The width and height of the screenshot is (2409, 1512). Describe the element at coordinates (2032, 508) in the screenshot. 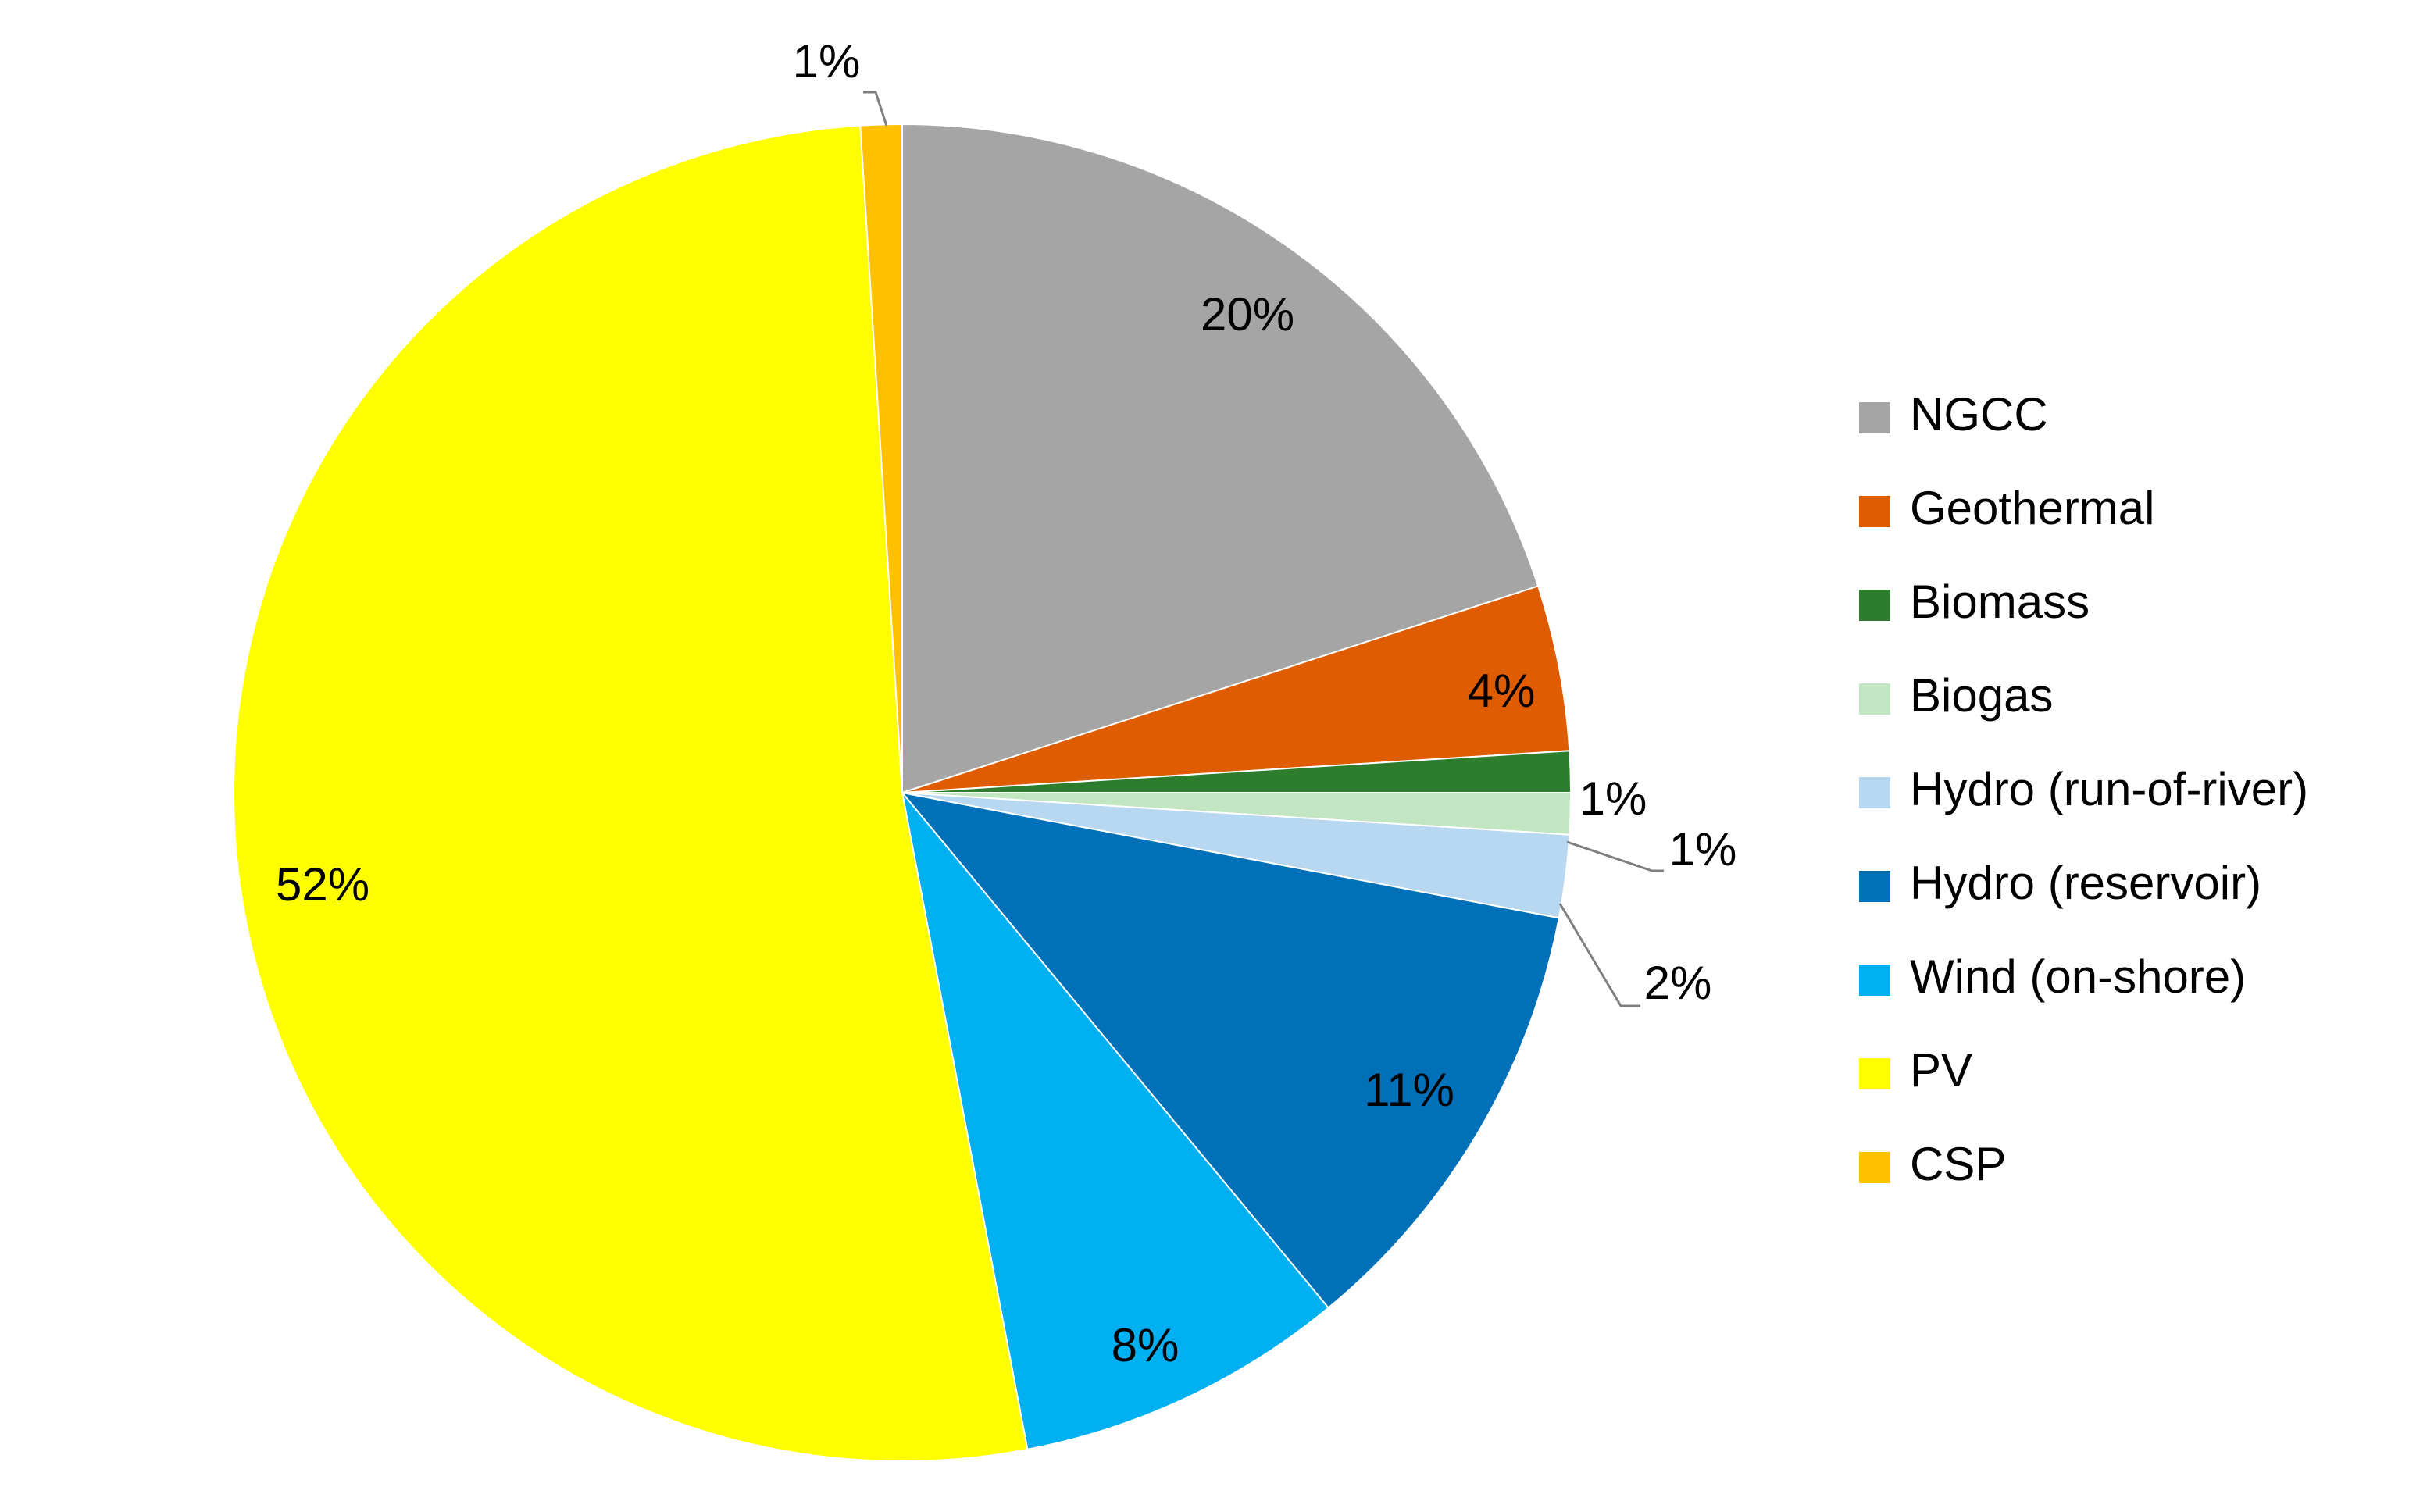

I see `legend-label: Geothermal` at that location.